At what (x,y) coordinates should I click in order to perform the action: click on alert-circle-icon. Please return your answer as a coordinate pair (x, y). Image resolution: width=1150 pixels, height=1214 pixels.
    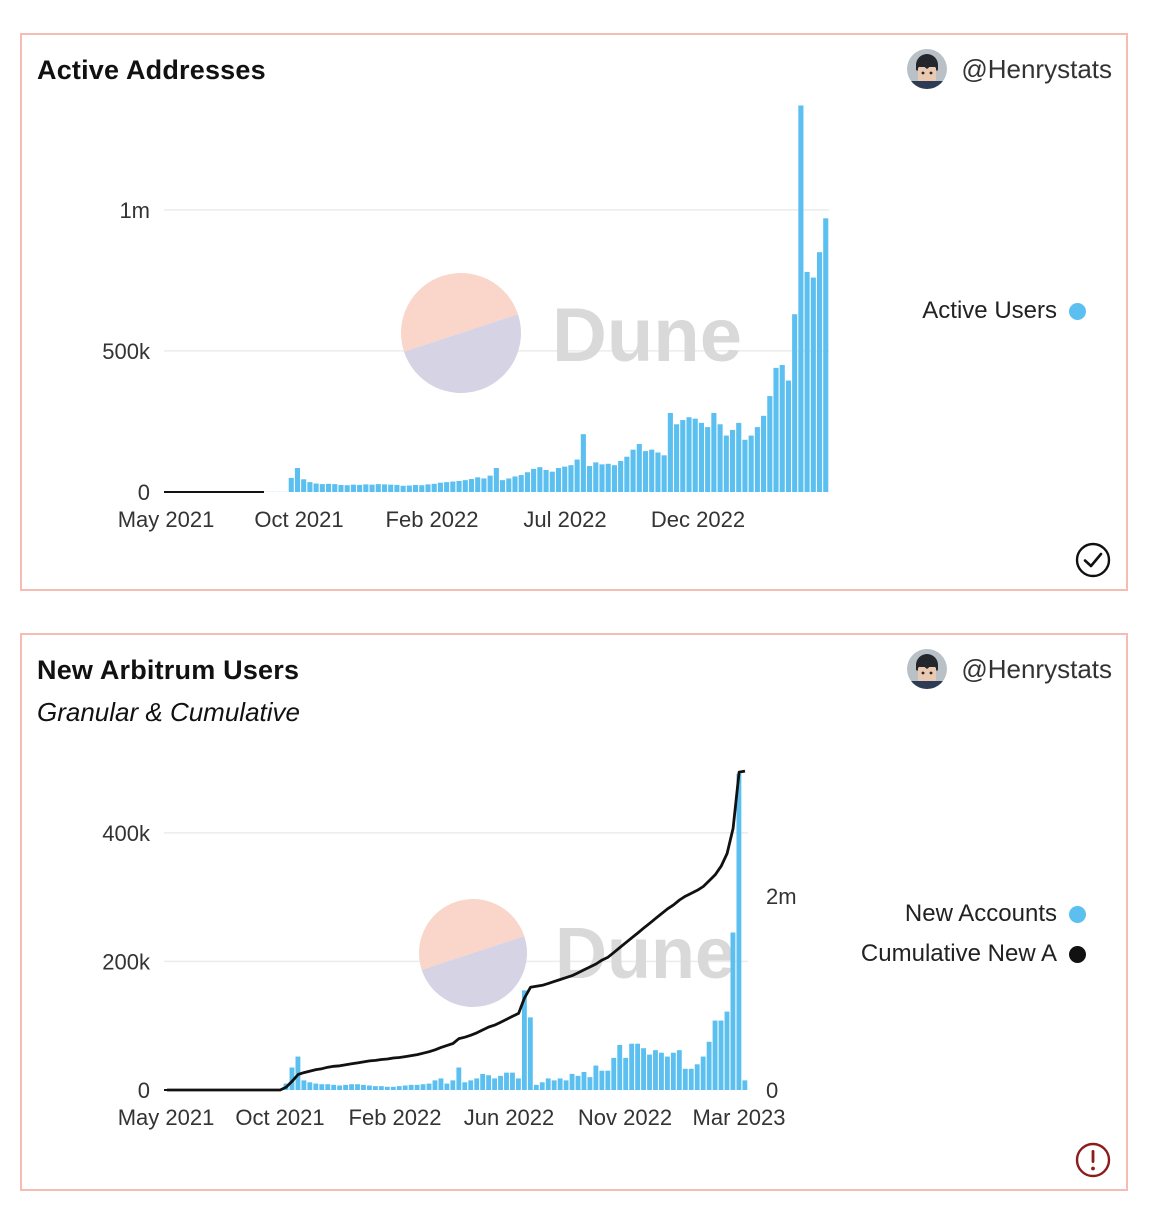
    Looking at the image, I should click on (1093, 1160).